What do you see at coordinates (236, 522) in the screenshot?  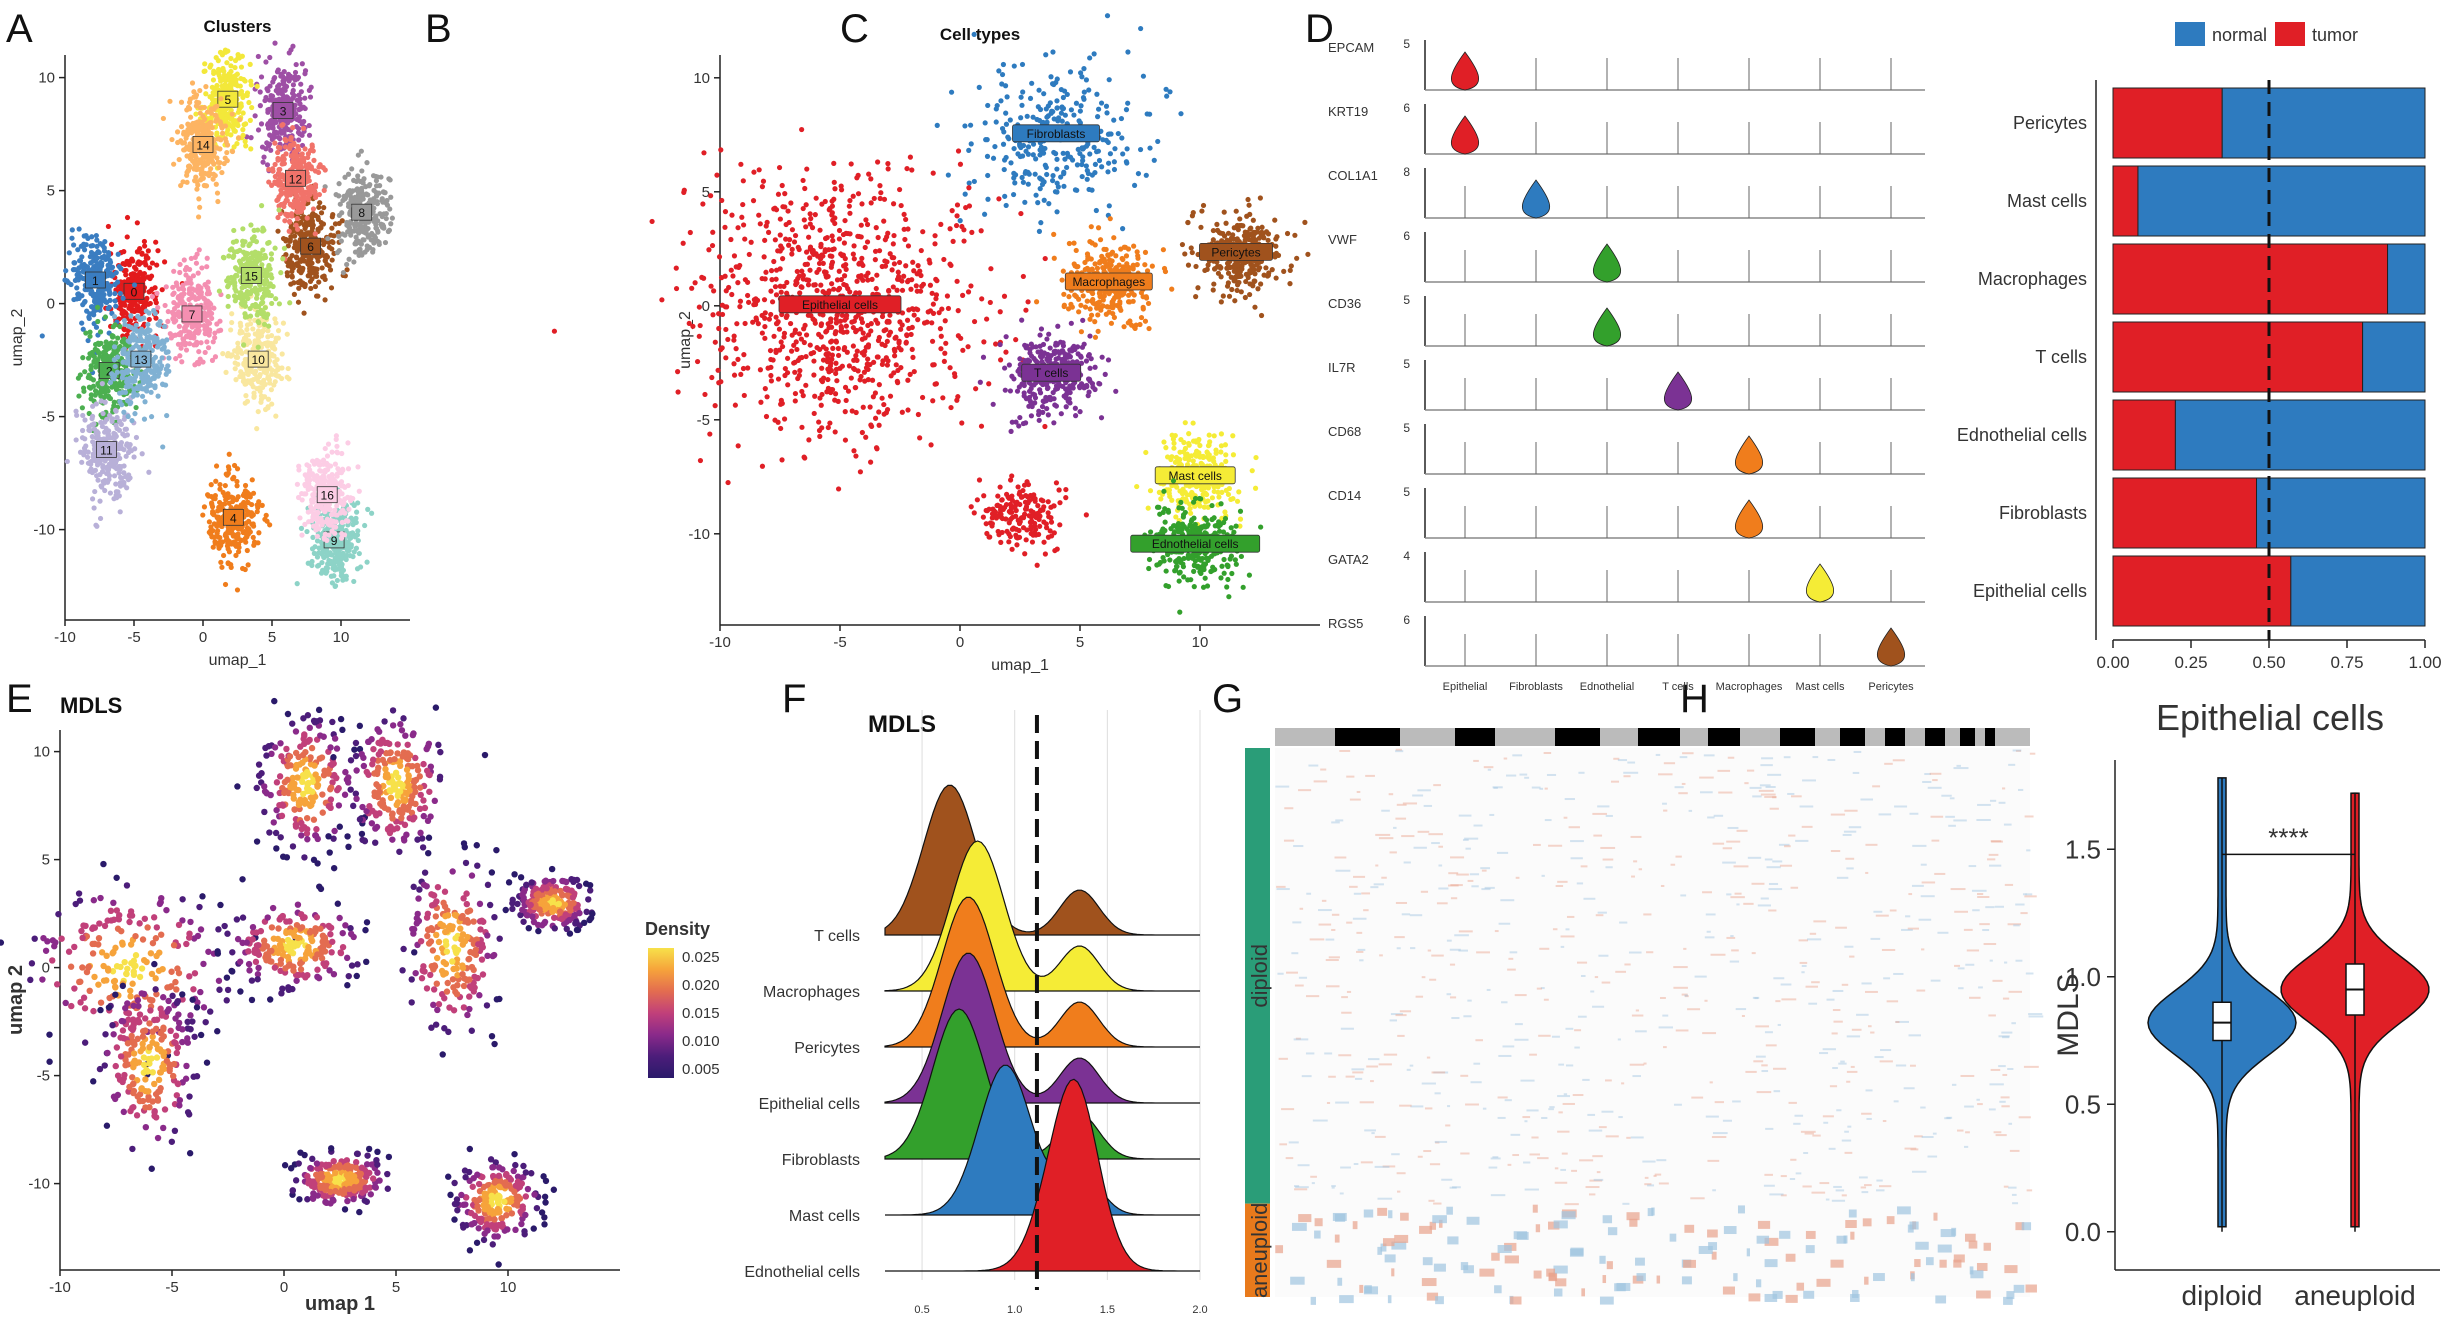 I see `cluster-4: 4` at bounding box center [236, 522].